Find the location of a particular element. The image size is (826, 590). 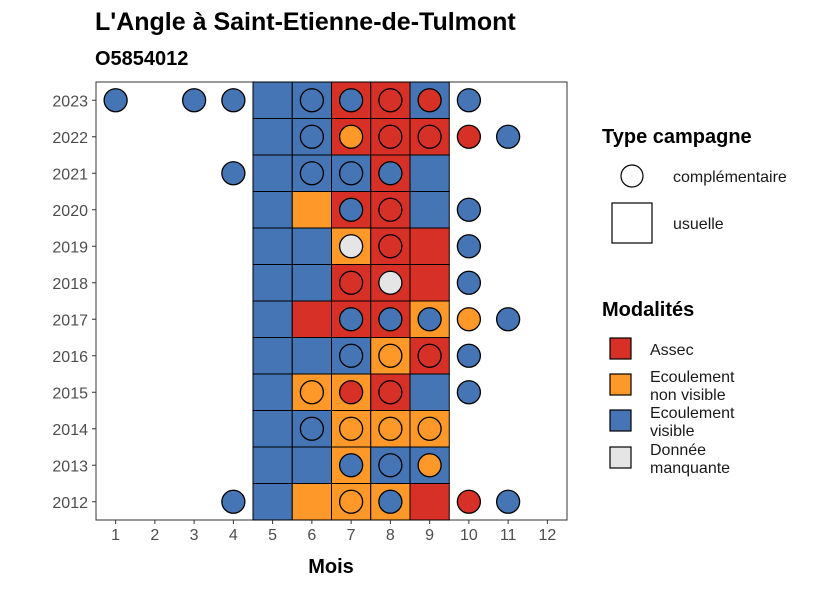

y-tick-label: 2016 is located at coordinates (70, 357).